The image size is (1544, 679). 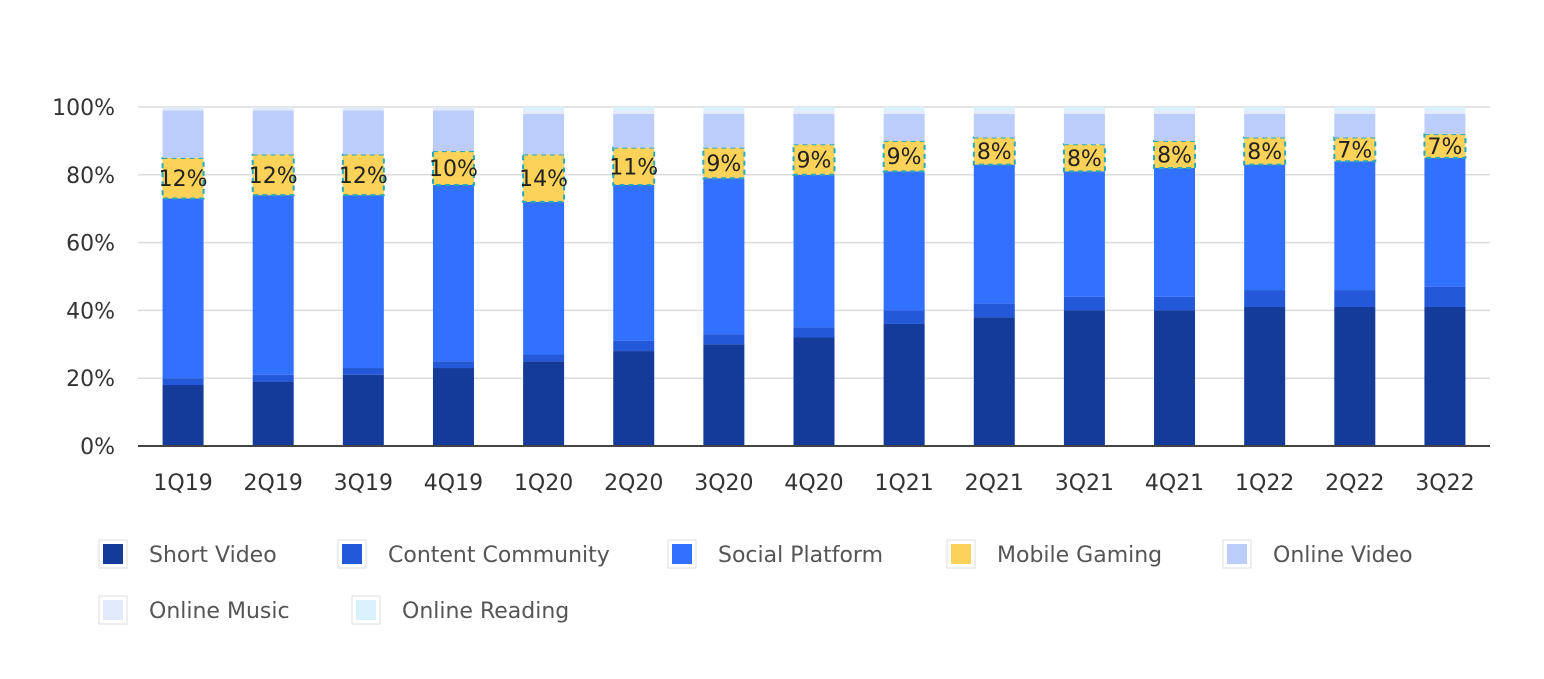 I want to click on y-tick-label: 40%, so click(x=90, y=311).